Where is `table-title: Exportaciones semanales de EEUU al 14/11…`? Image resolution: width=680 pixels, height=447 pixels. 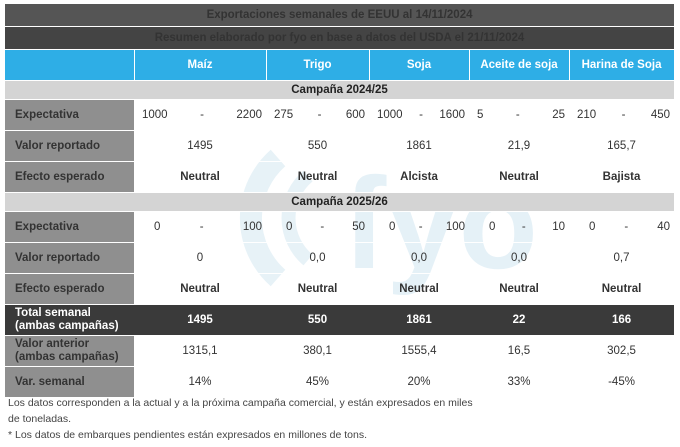
table-title: Exportaciones semanales de EEUU al 14/11… is located at coordinates (340, 15).